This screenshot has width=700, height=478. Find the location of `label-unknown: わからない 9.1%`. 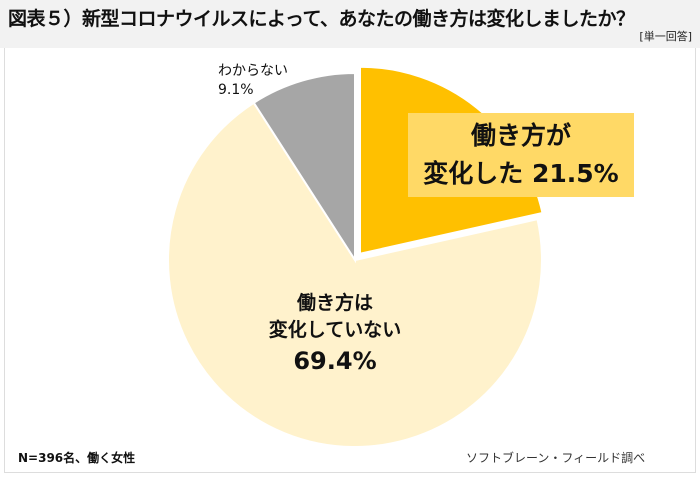

label-unknown: わからない 9.1% is located at coordinates (253, 81).